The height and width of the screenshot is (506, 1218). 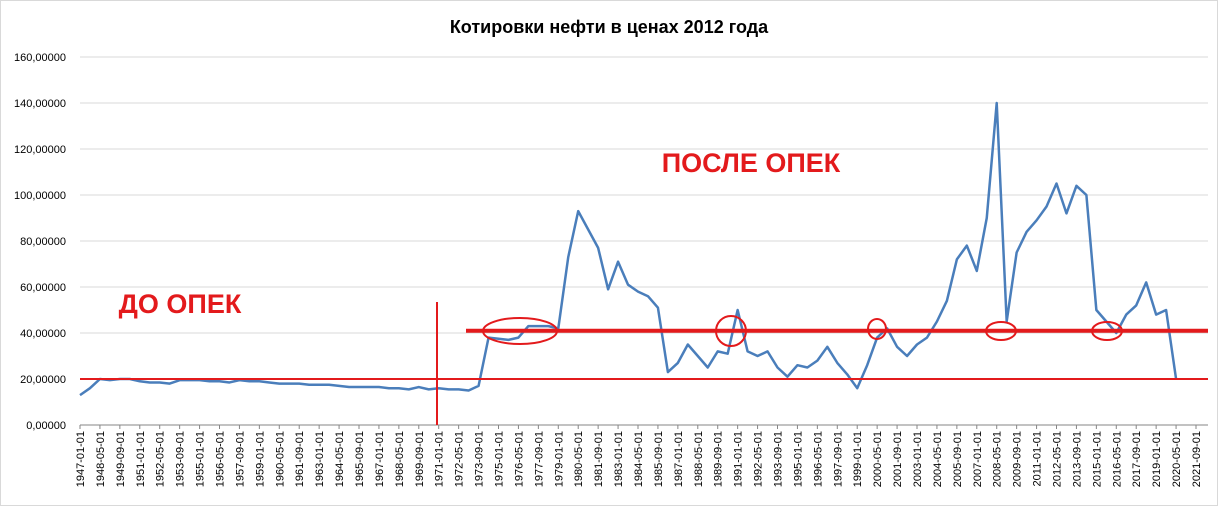 What do you see at coordinates (400, 459) in the screenshot?
I see `x-tick-label: 1968-05-01` at bounding box center [400, 459].